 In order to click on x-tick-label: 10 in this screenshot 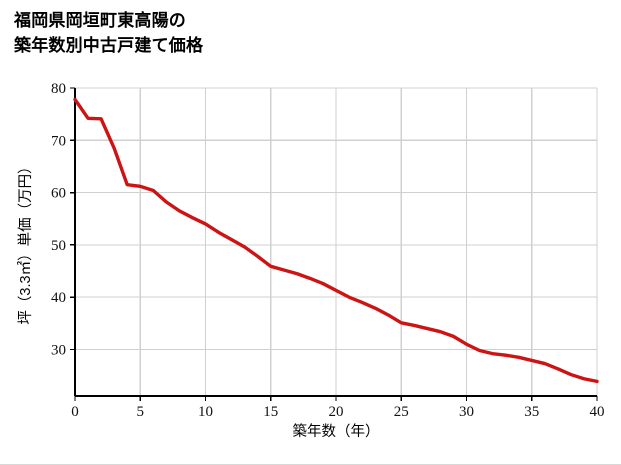, I will do `click(205, 412)`.